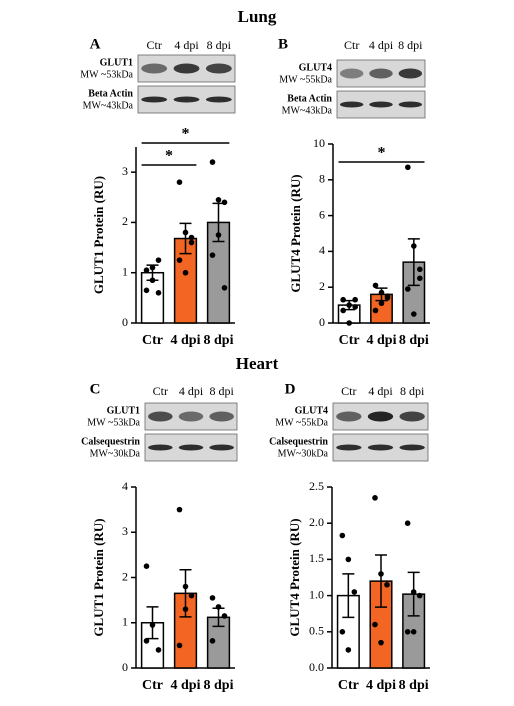 Image resolution: width=514 pixels, height=706 pixels. What do you see at coordinates (298, 441) in the screenshot?
I see `blot-protein-label: Calsequestrin` at bounding box center [298, 441].